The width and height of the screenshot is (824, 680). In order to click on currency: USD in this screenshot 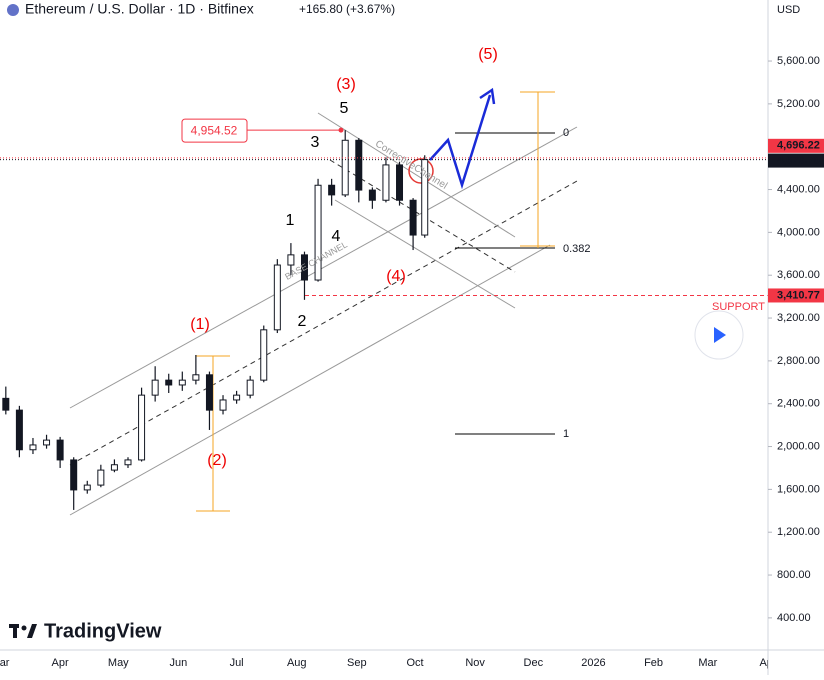, I will do `click(788, 10)`.